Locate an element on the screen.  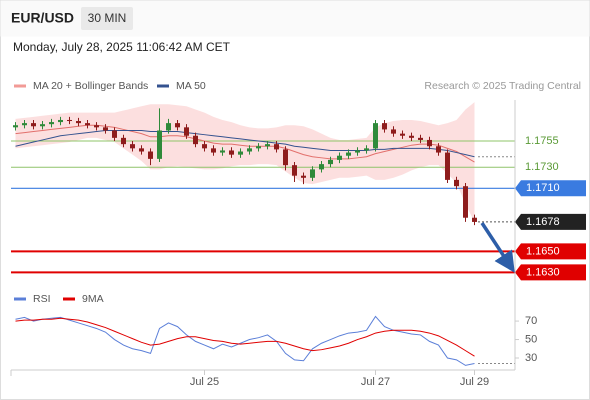
legend-label: MA 20 + Bollinger Bands is located at coordinates (90, 86).